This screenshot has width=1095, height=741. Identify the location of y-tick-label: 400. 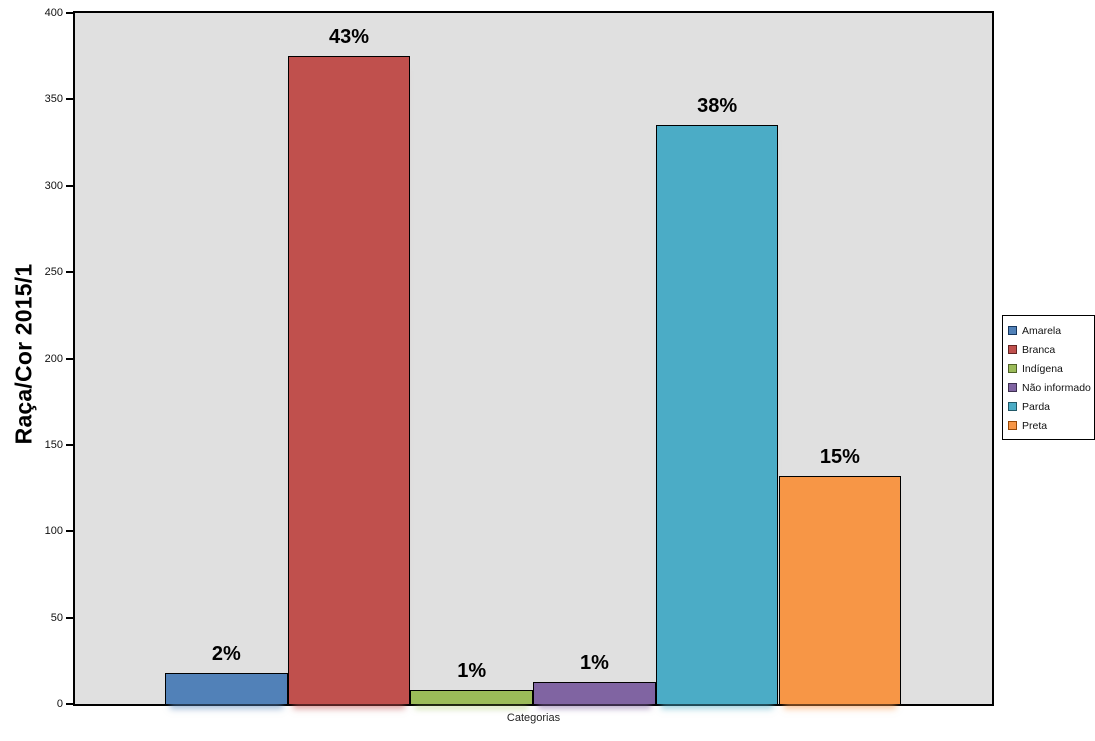
(53, 13).